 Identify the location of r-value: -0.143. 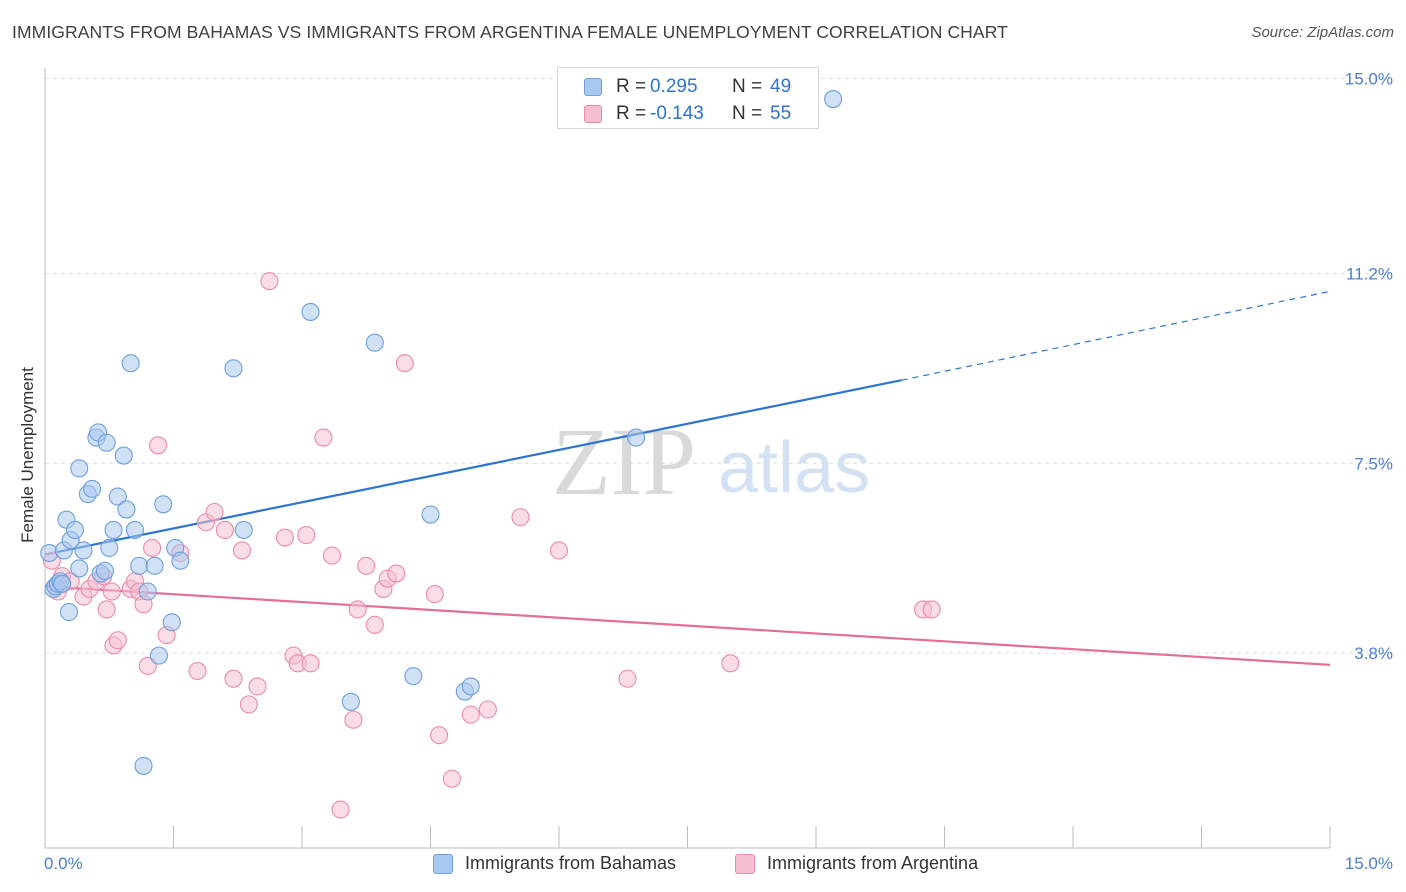
(677, 113).